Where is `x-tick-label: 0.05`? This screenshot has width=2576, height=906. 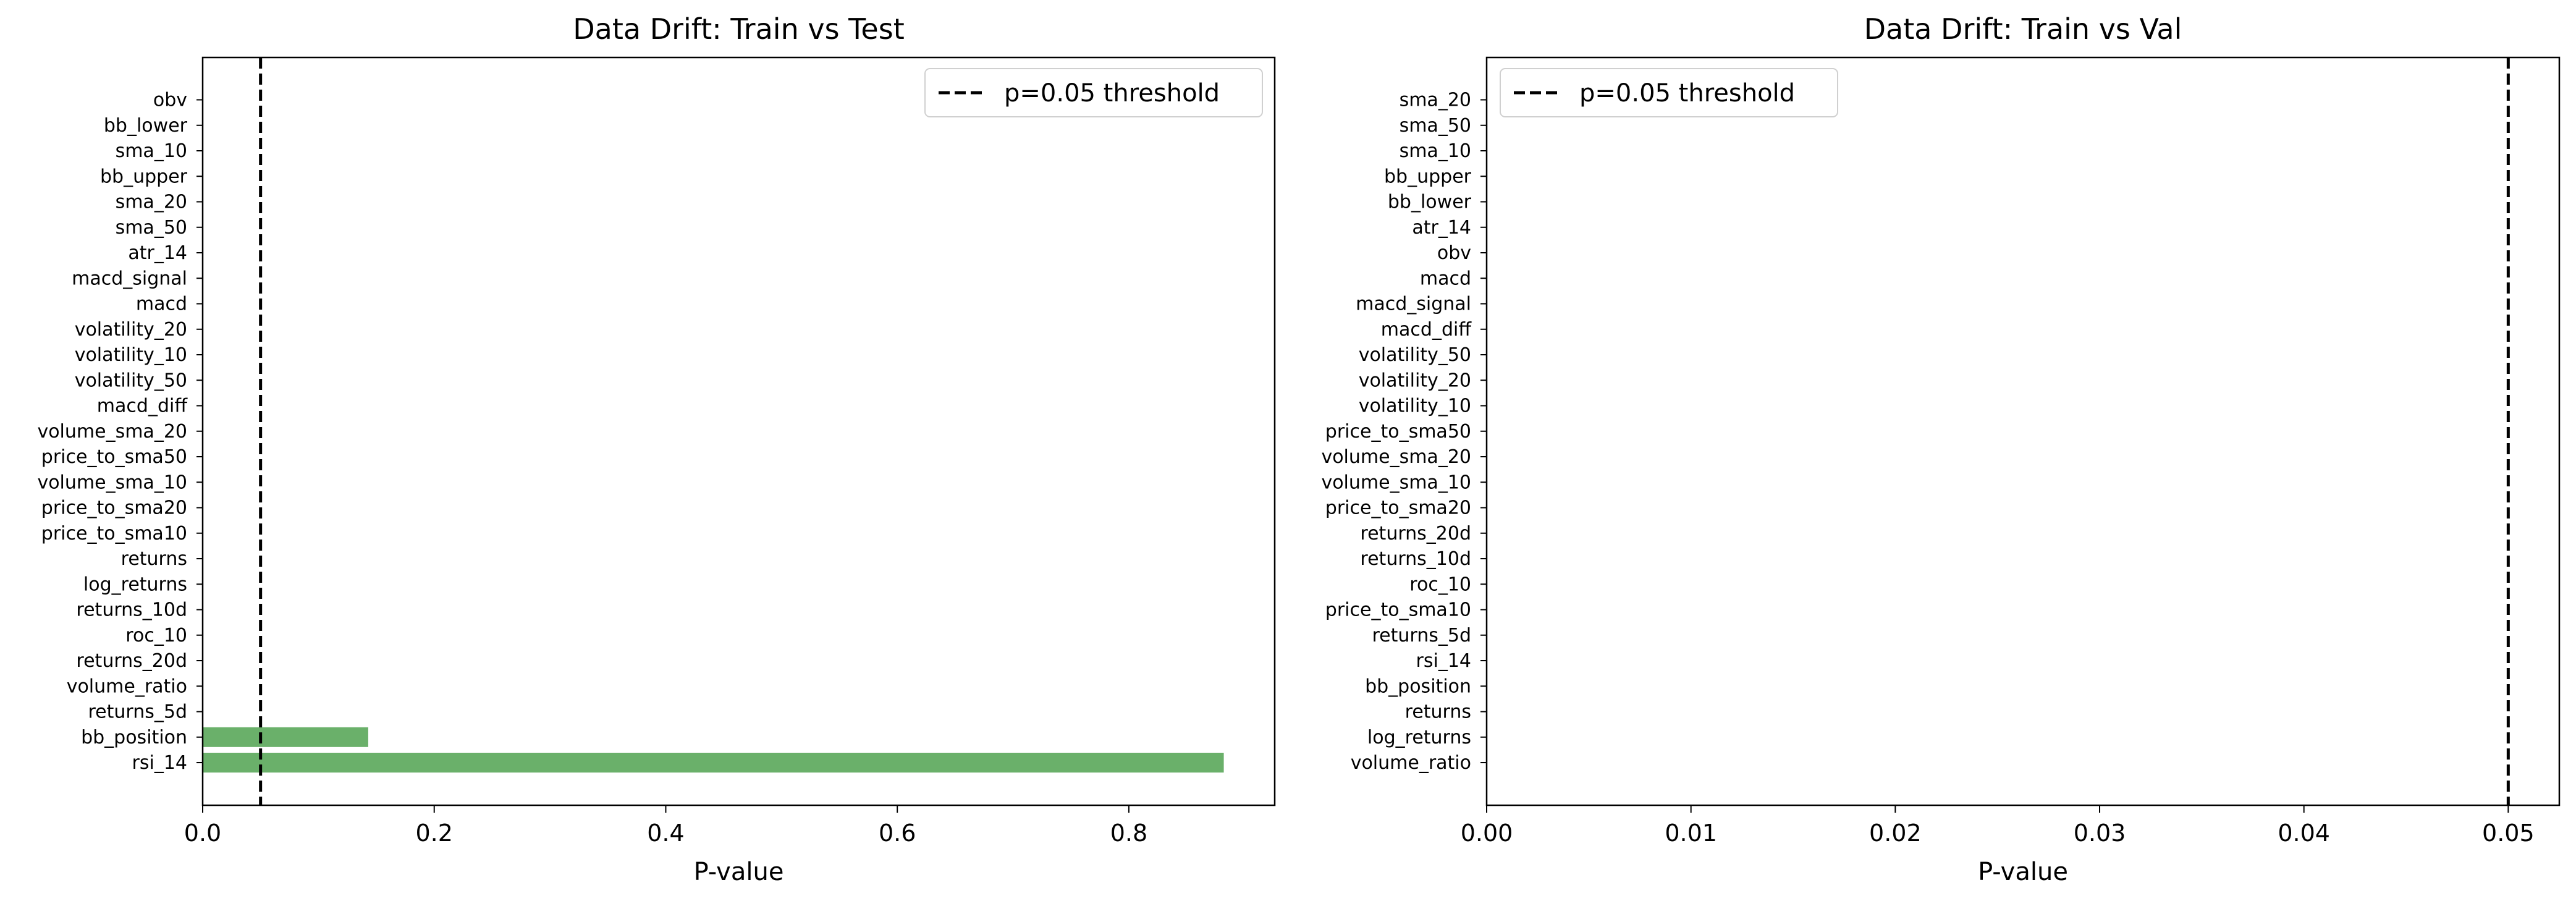
x-tick-label: 0.05 is located at coordinates (2508, 833).